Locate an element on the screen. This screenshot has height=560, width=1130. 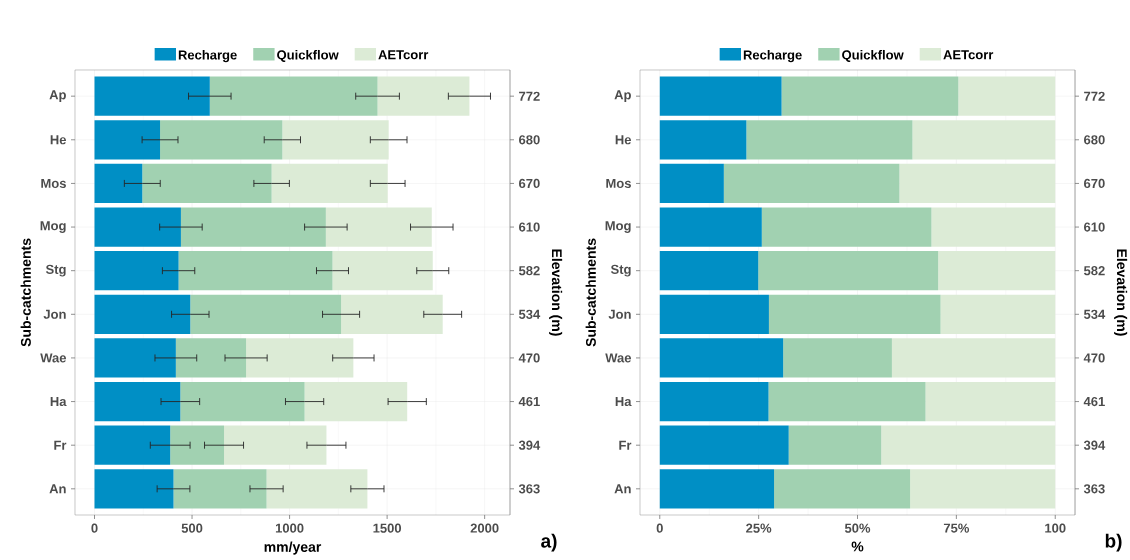
x-tick-label: 100 is located at coordinates (1055, 528).